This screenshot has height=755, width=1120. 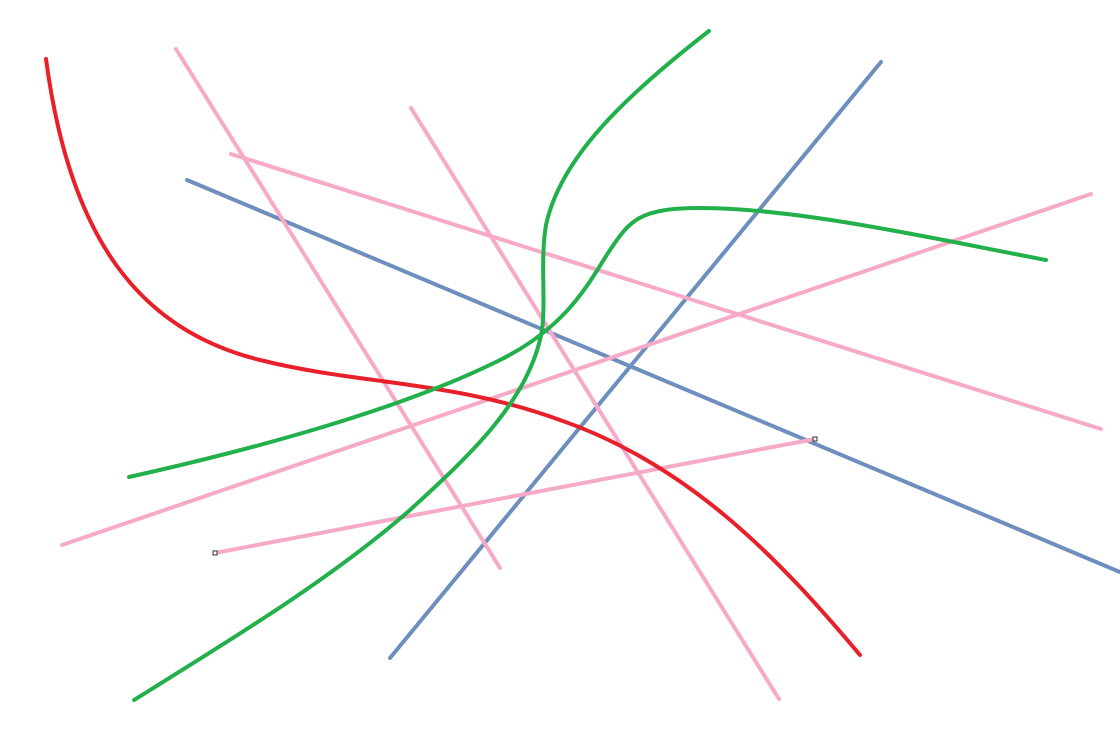 I want to click on selection-handle-start, so click(x=215, y=553).